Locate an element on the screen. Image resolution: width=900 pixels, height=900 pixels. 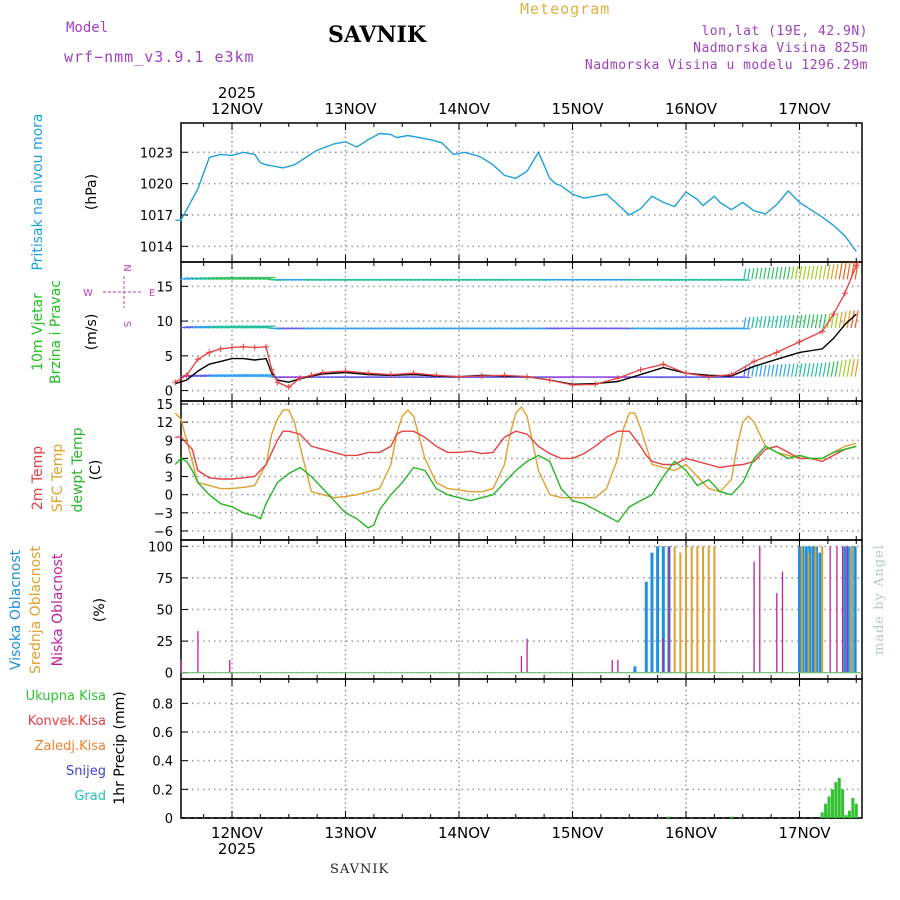
dewpt-title: dewpt Temp is located at coordinates (78, 469).